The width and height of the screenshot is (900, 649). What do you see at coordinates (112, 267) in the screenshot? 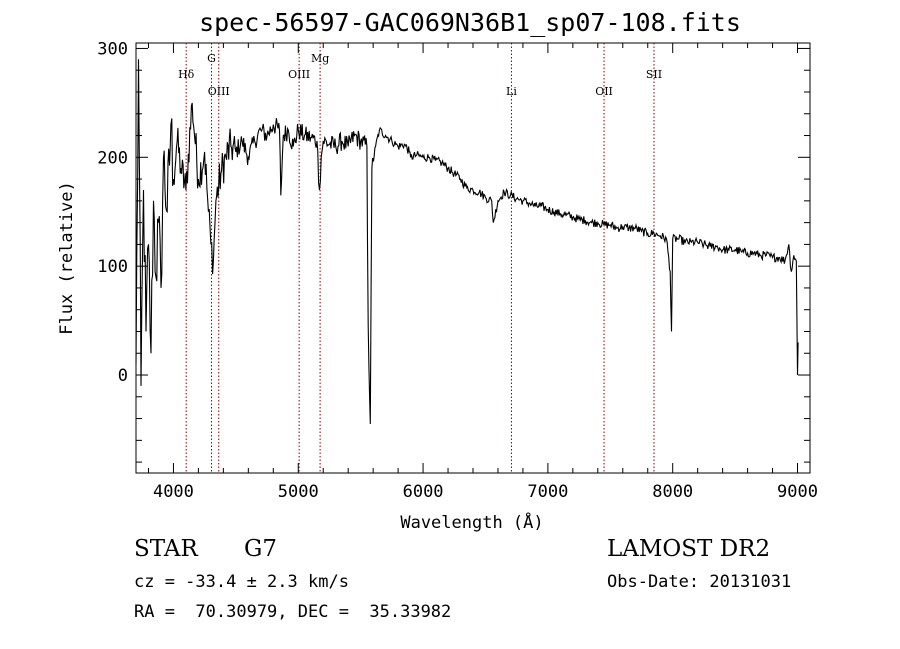
I see `y-tick-label: 100` at bounding box center [112, 267].